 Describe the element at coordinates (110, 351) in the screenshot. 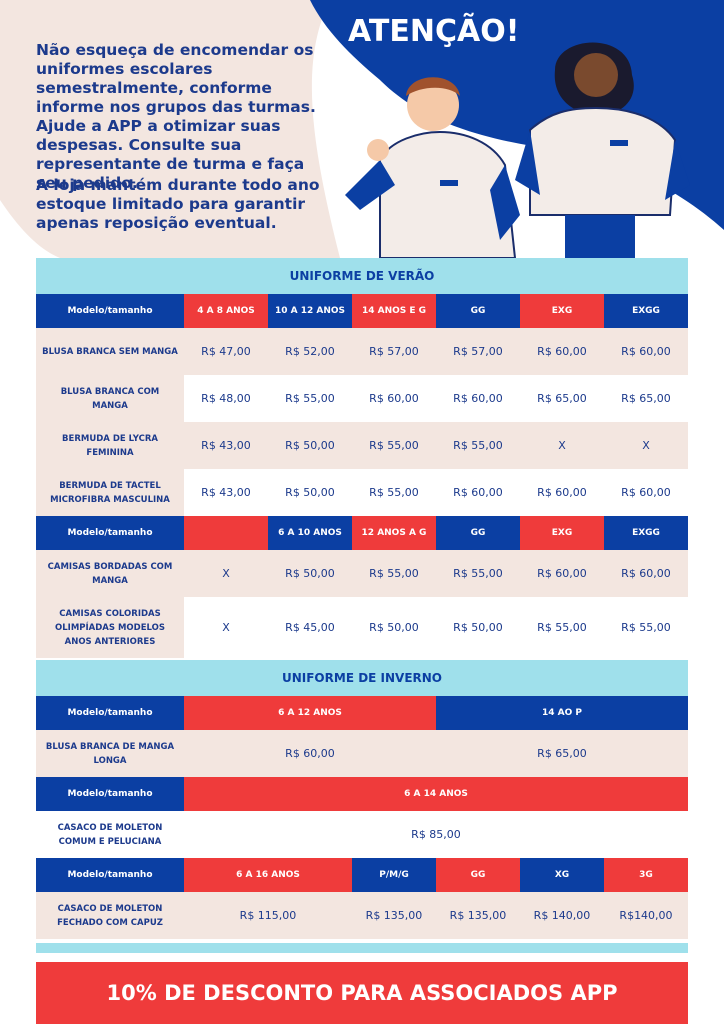

I see `item-name: BLUSA BRANCA SEM MANGA` at that location.